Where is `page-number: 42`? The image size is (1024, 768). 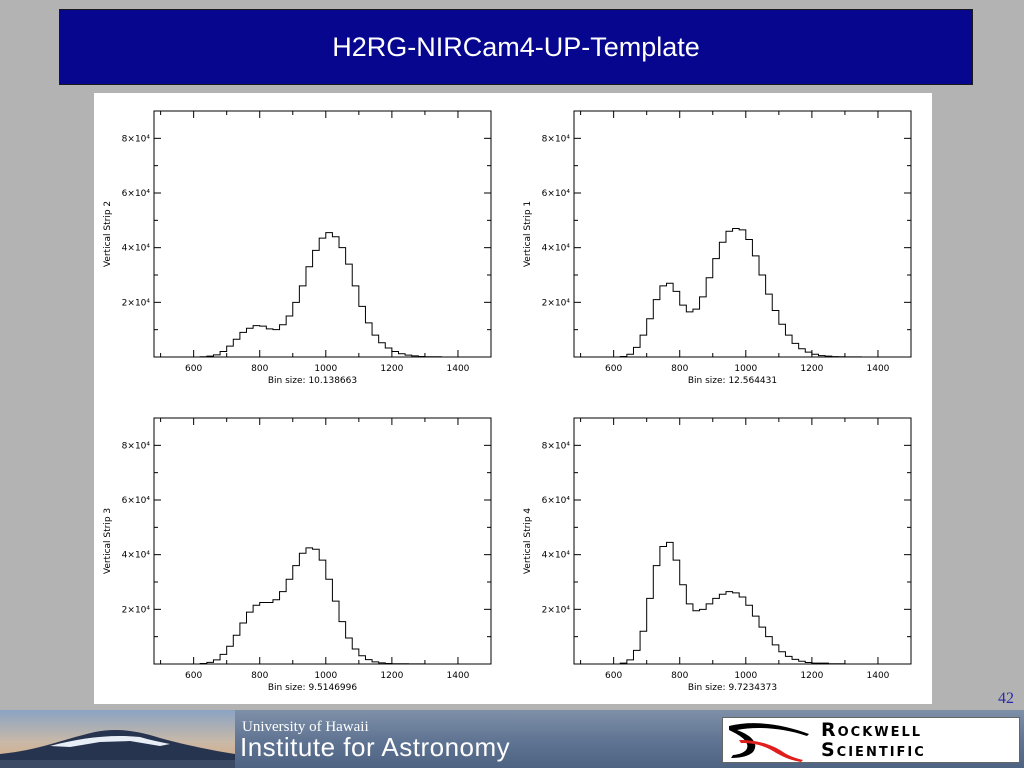
page-number: 42 is located at coordinates (1006, 698).